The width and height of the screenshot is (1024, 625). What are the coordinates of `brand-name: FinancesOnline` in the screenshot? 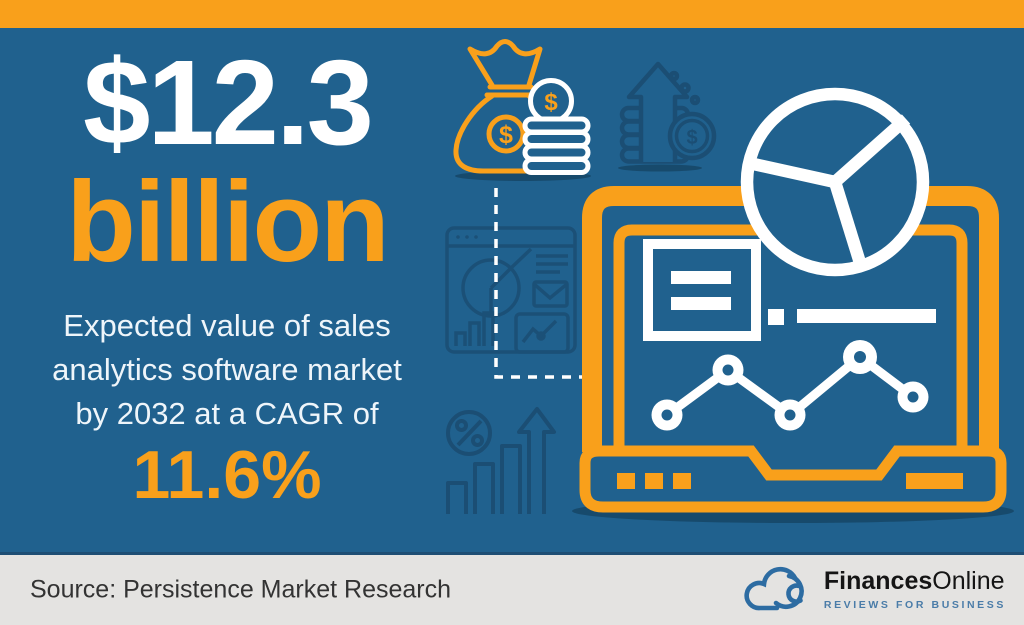 It's located at (915, 581).